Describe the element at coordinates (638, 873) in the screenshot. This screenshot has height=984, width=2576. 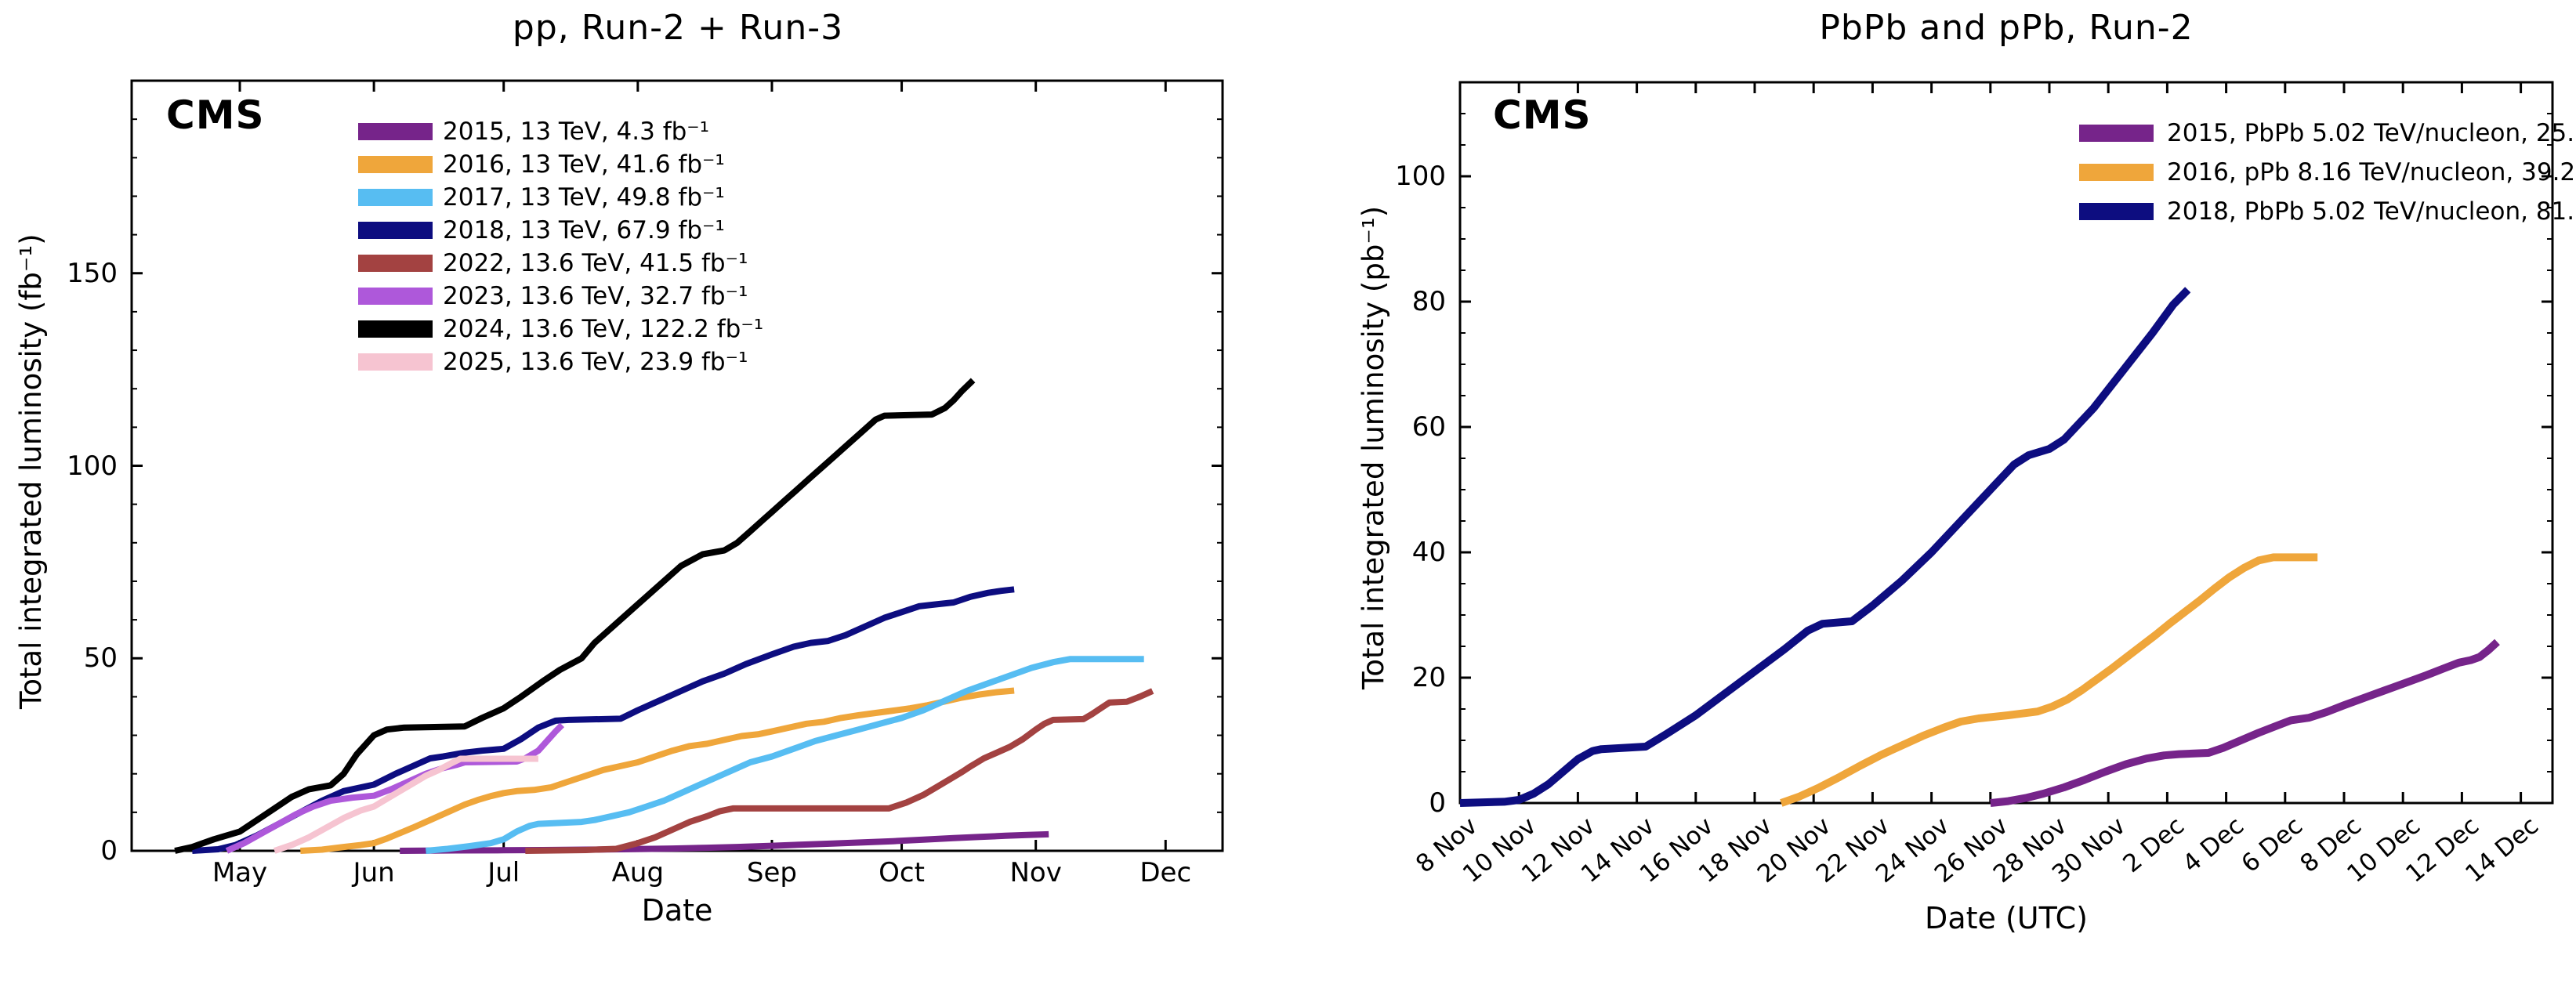
I see `x-tick-label-aug: Aug` at that location.